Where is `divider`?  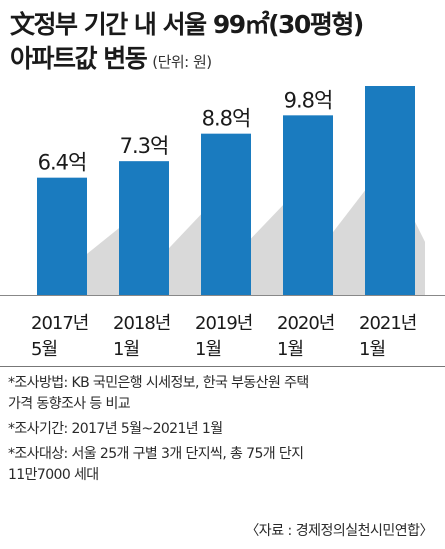 divider is located at coordinates (222, 366).